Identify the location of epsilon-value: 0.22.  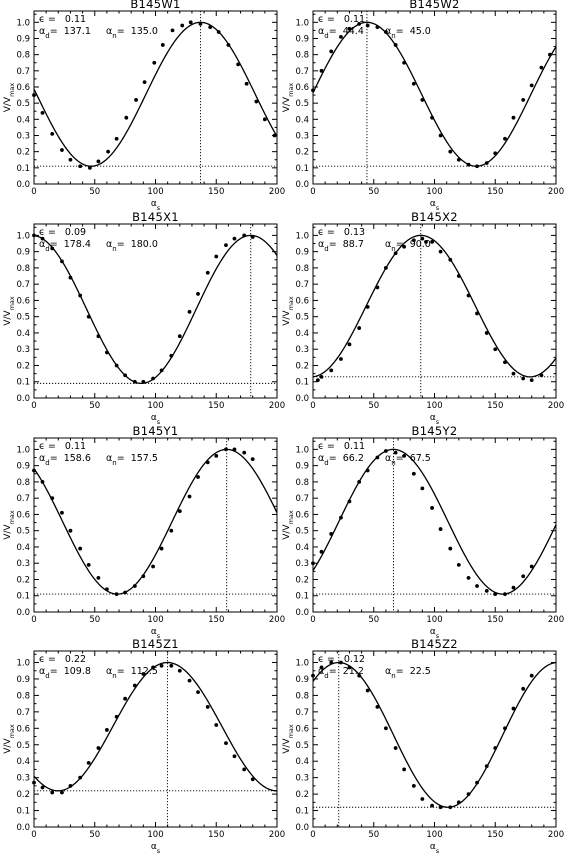
(75, 659).